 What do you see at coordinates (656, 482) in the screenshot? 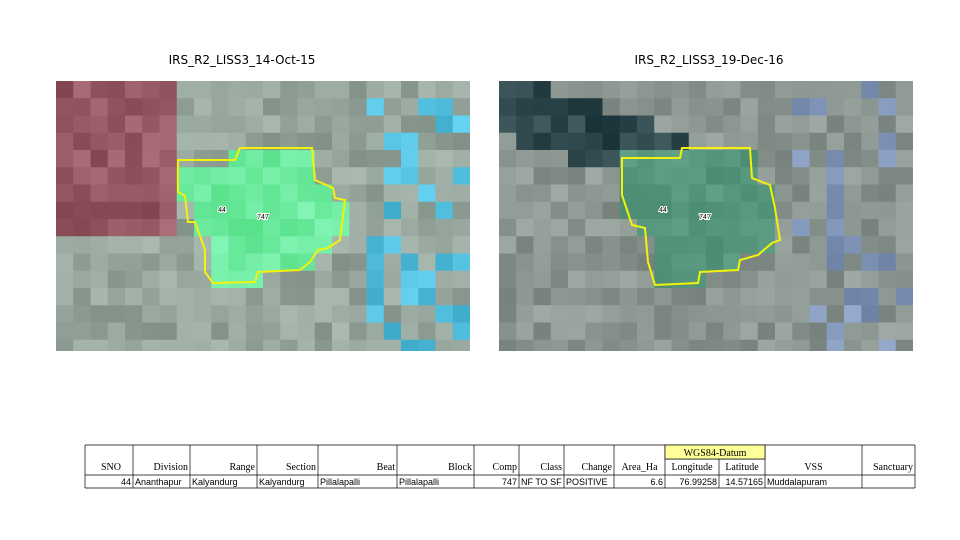
I see `table-cell: 6.6` at bounding box center [656, 482].